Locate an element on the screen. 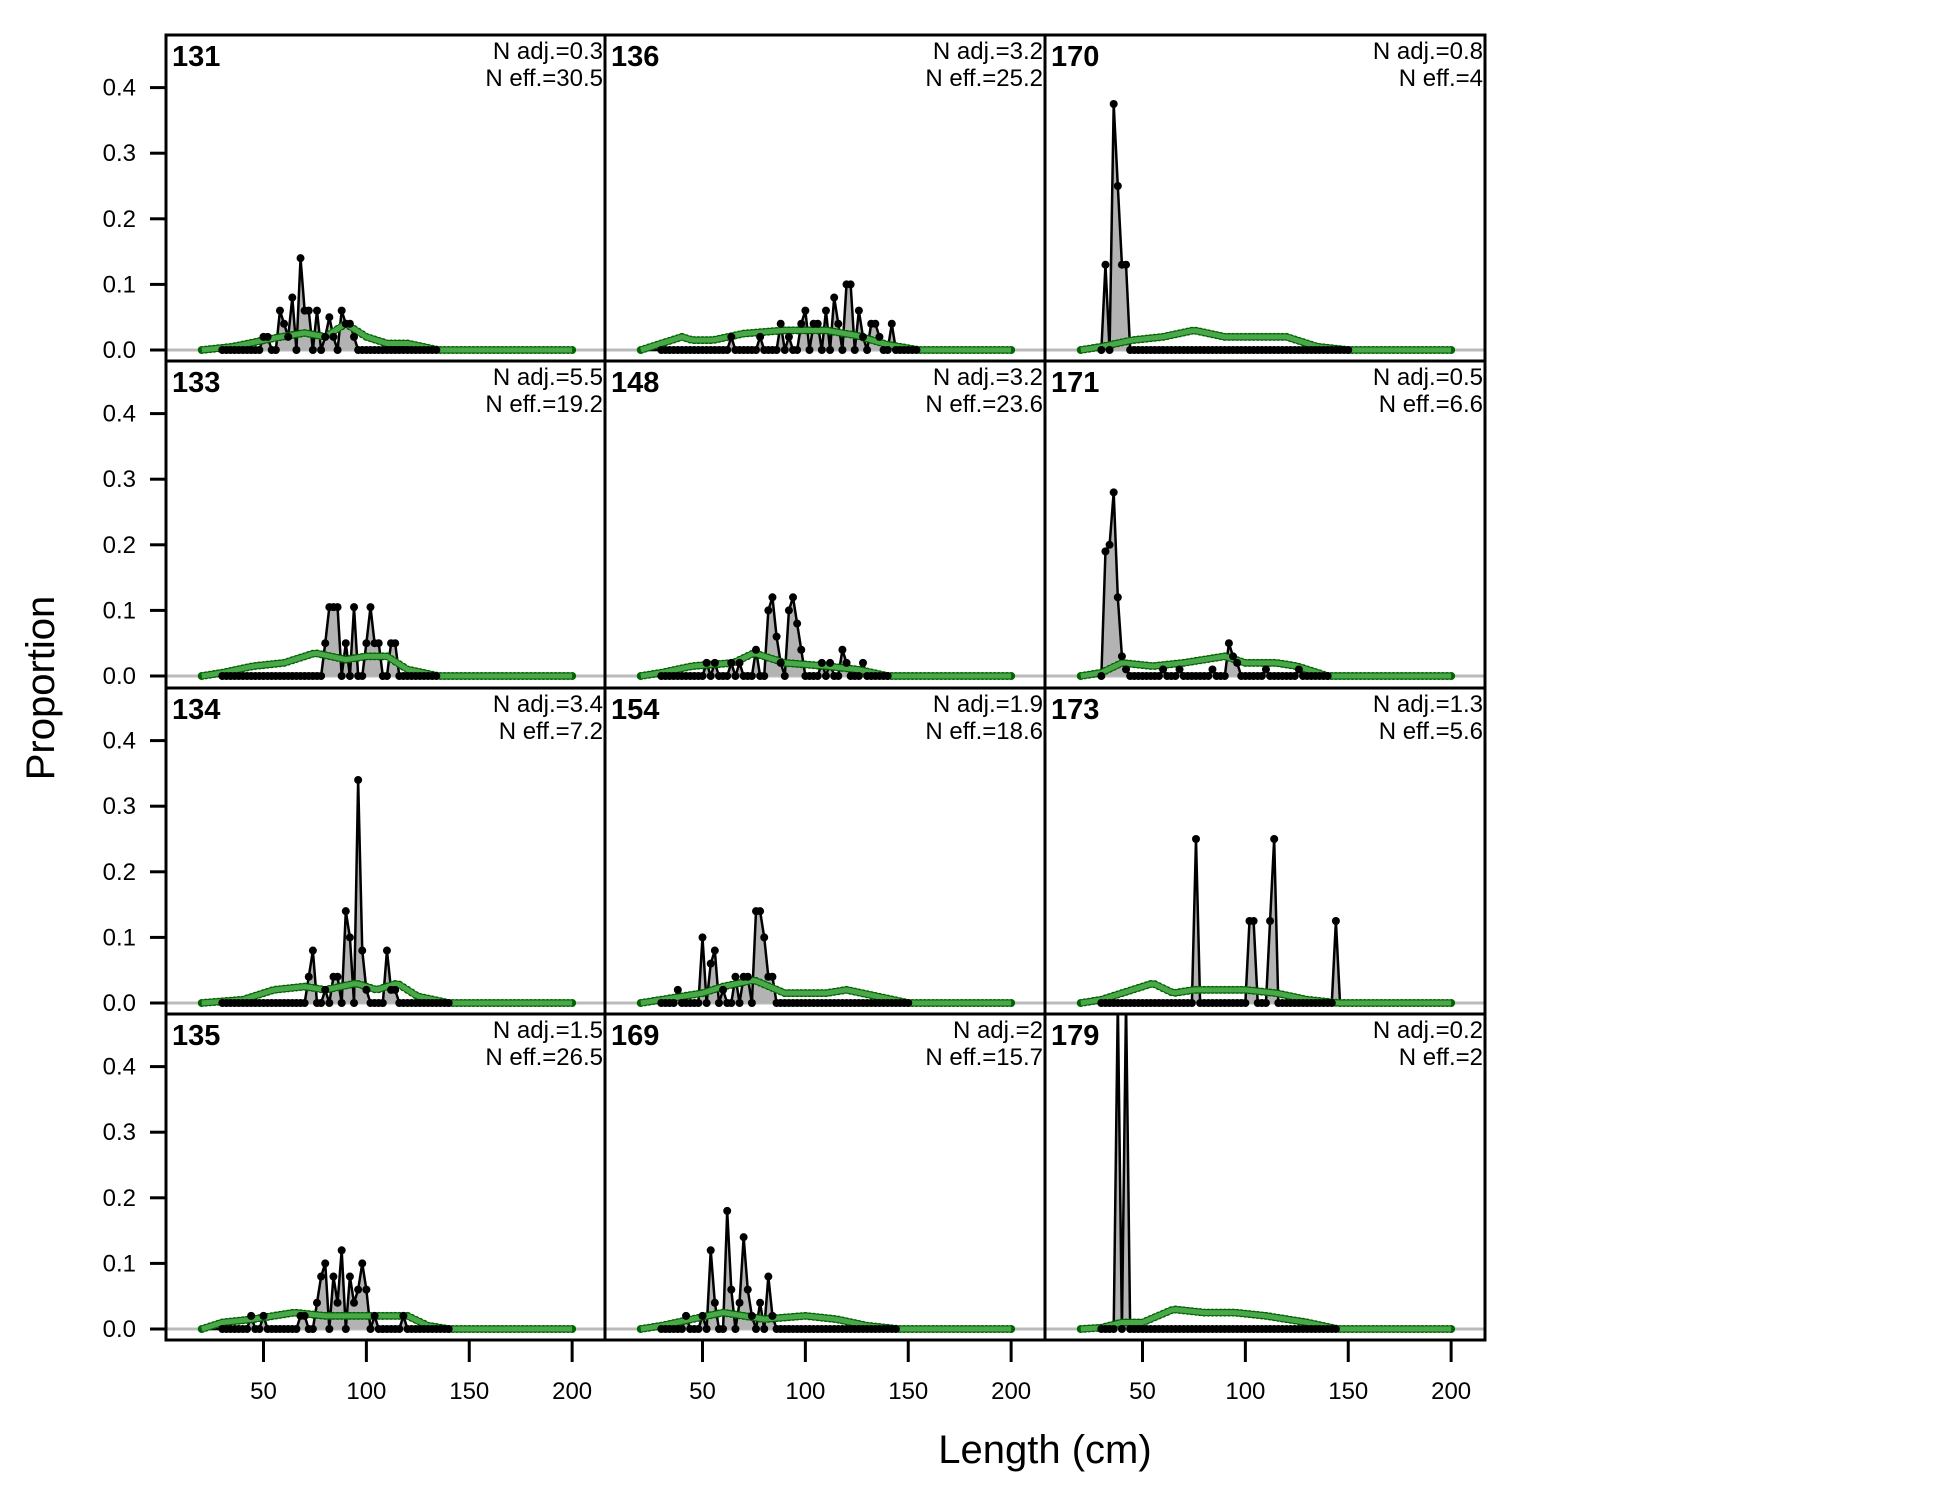 This screenshot has height=1500, width=1950. panel-label: 134 is located at coordinates (196, 710).